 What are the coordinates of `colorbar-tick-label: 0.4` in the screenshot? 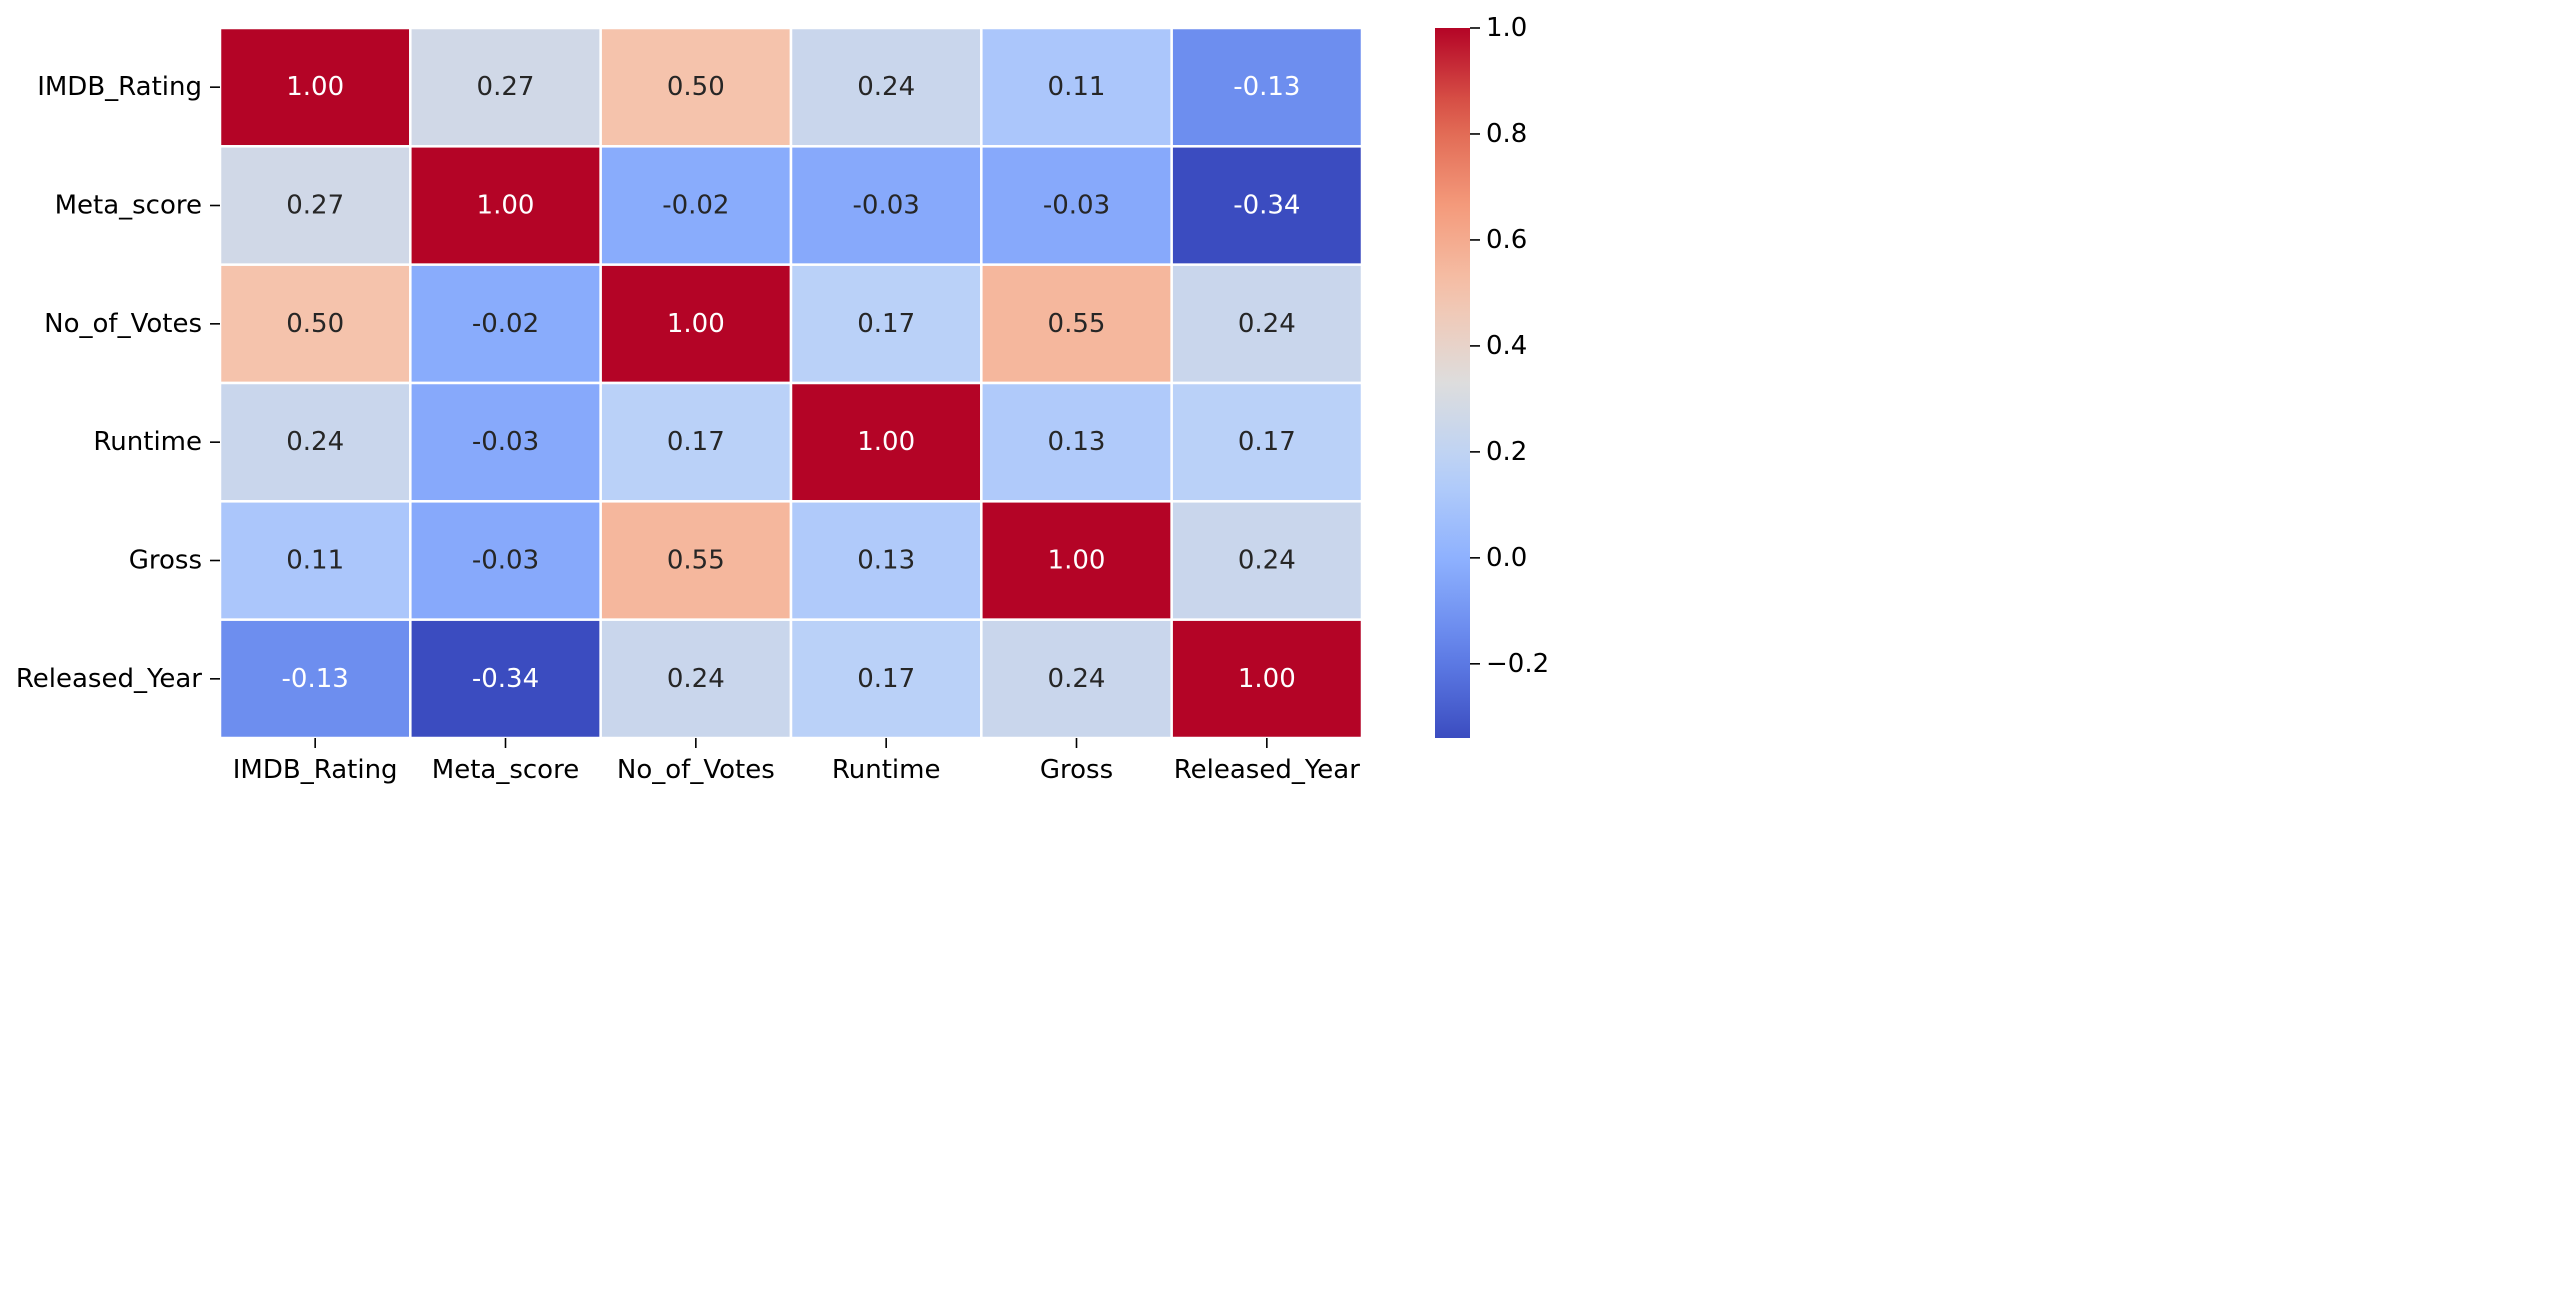 It's located at (1506, 346).